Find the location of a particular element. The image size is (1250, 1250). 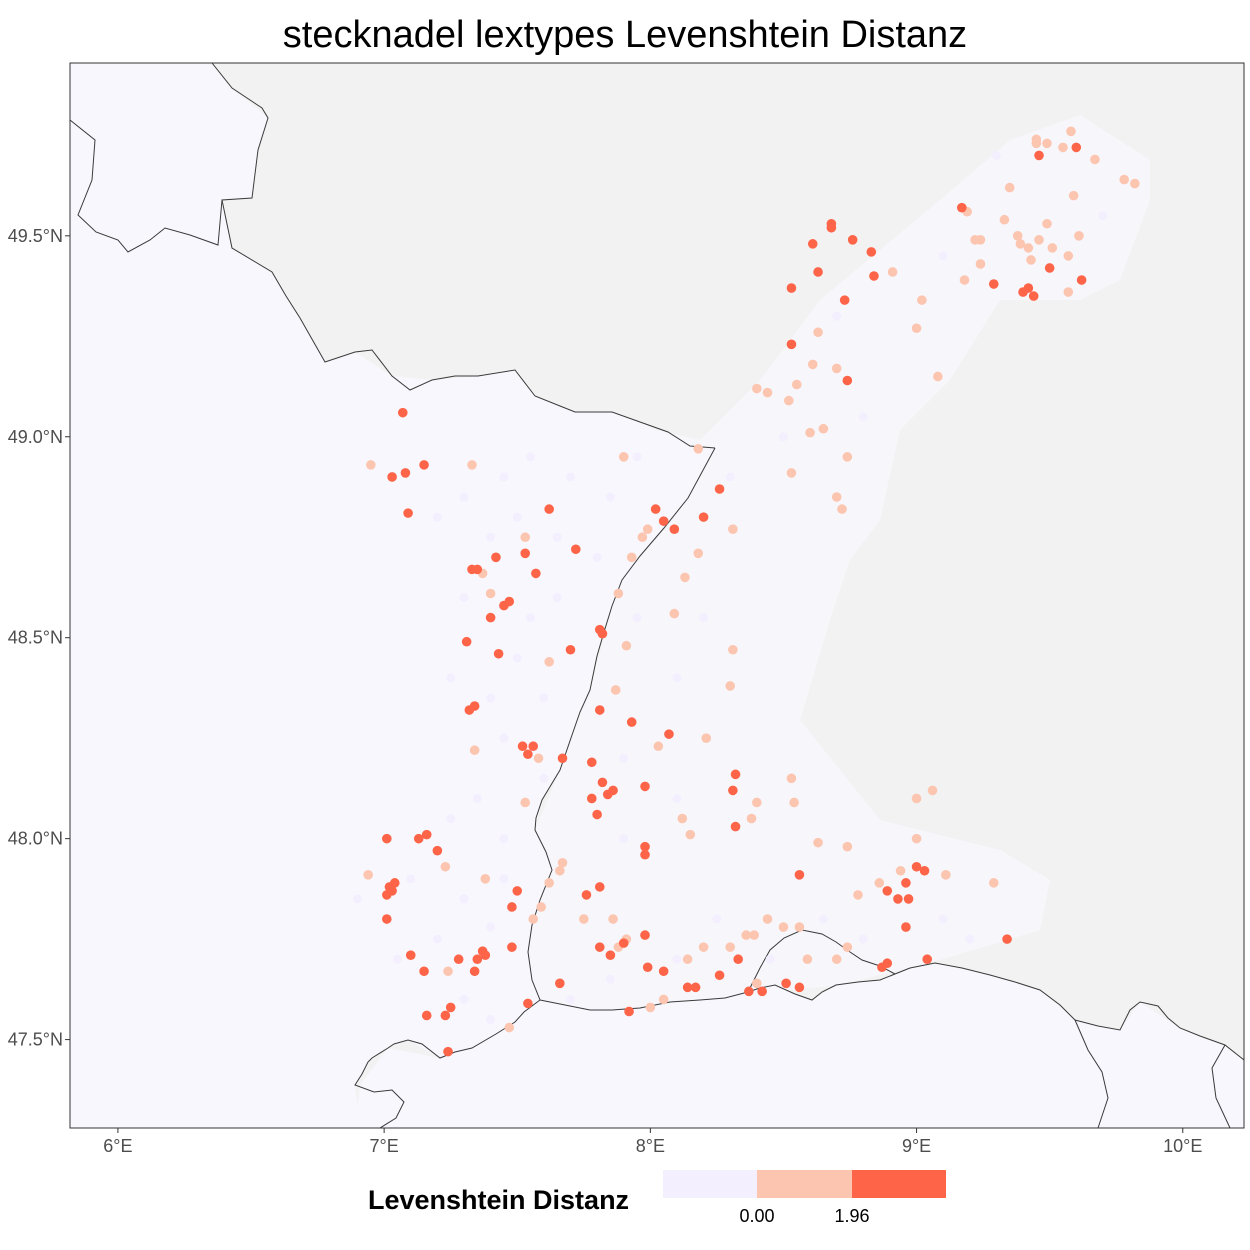

map-title: stecknadel lextypes Levenshtein Distanz is located at coordinates (625, 35).